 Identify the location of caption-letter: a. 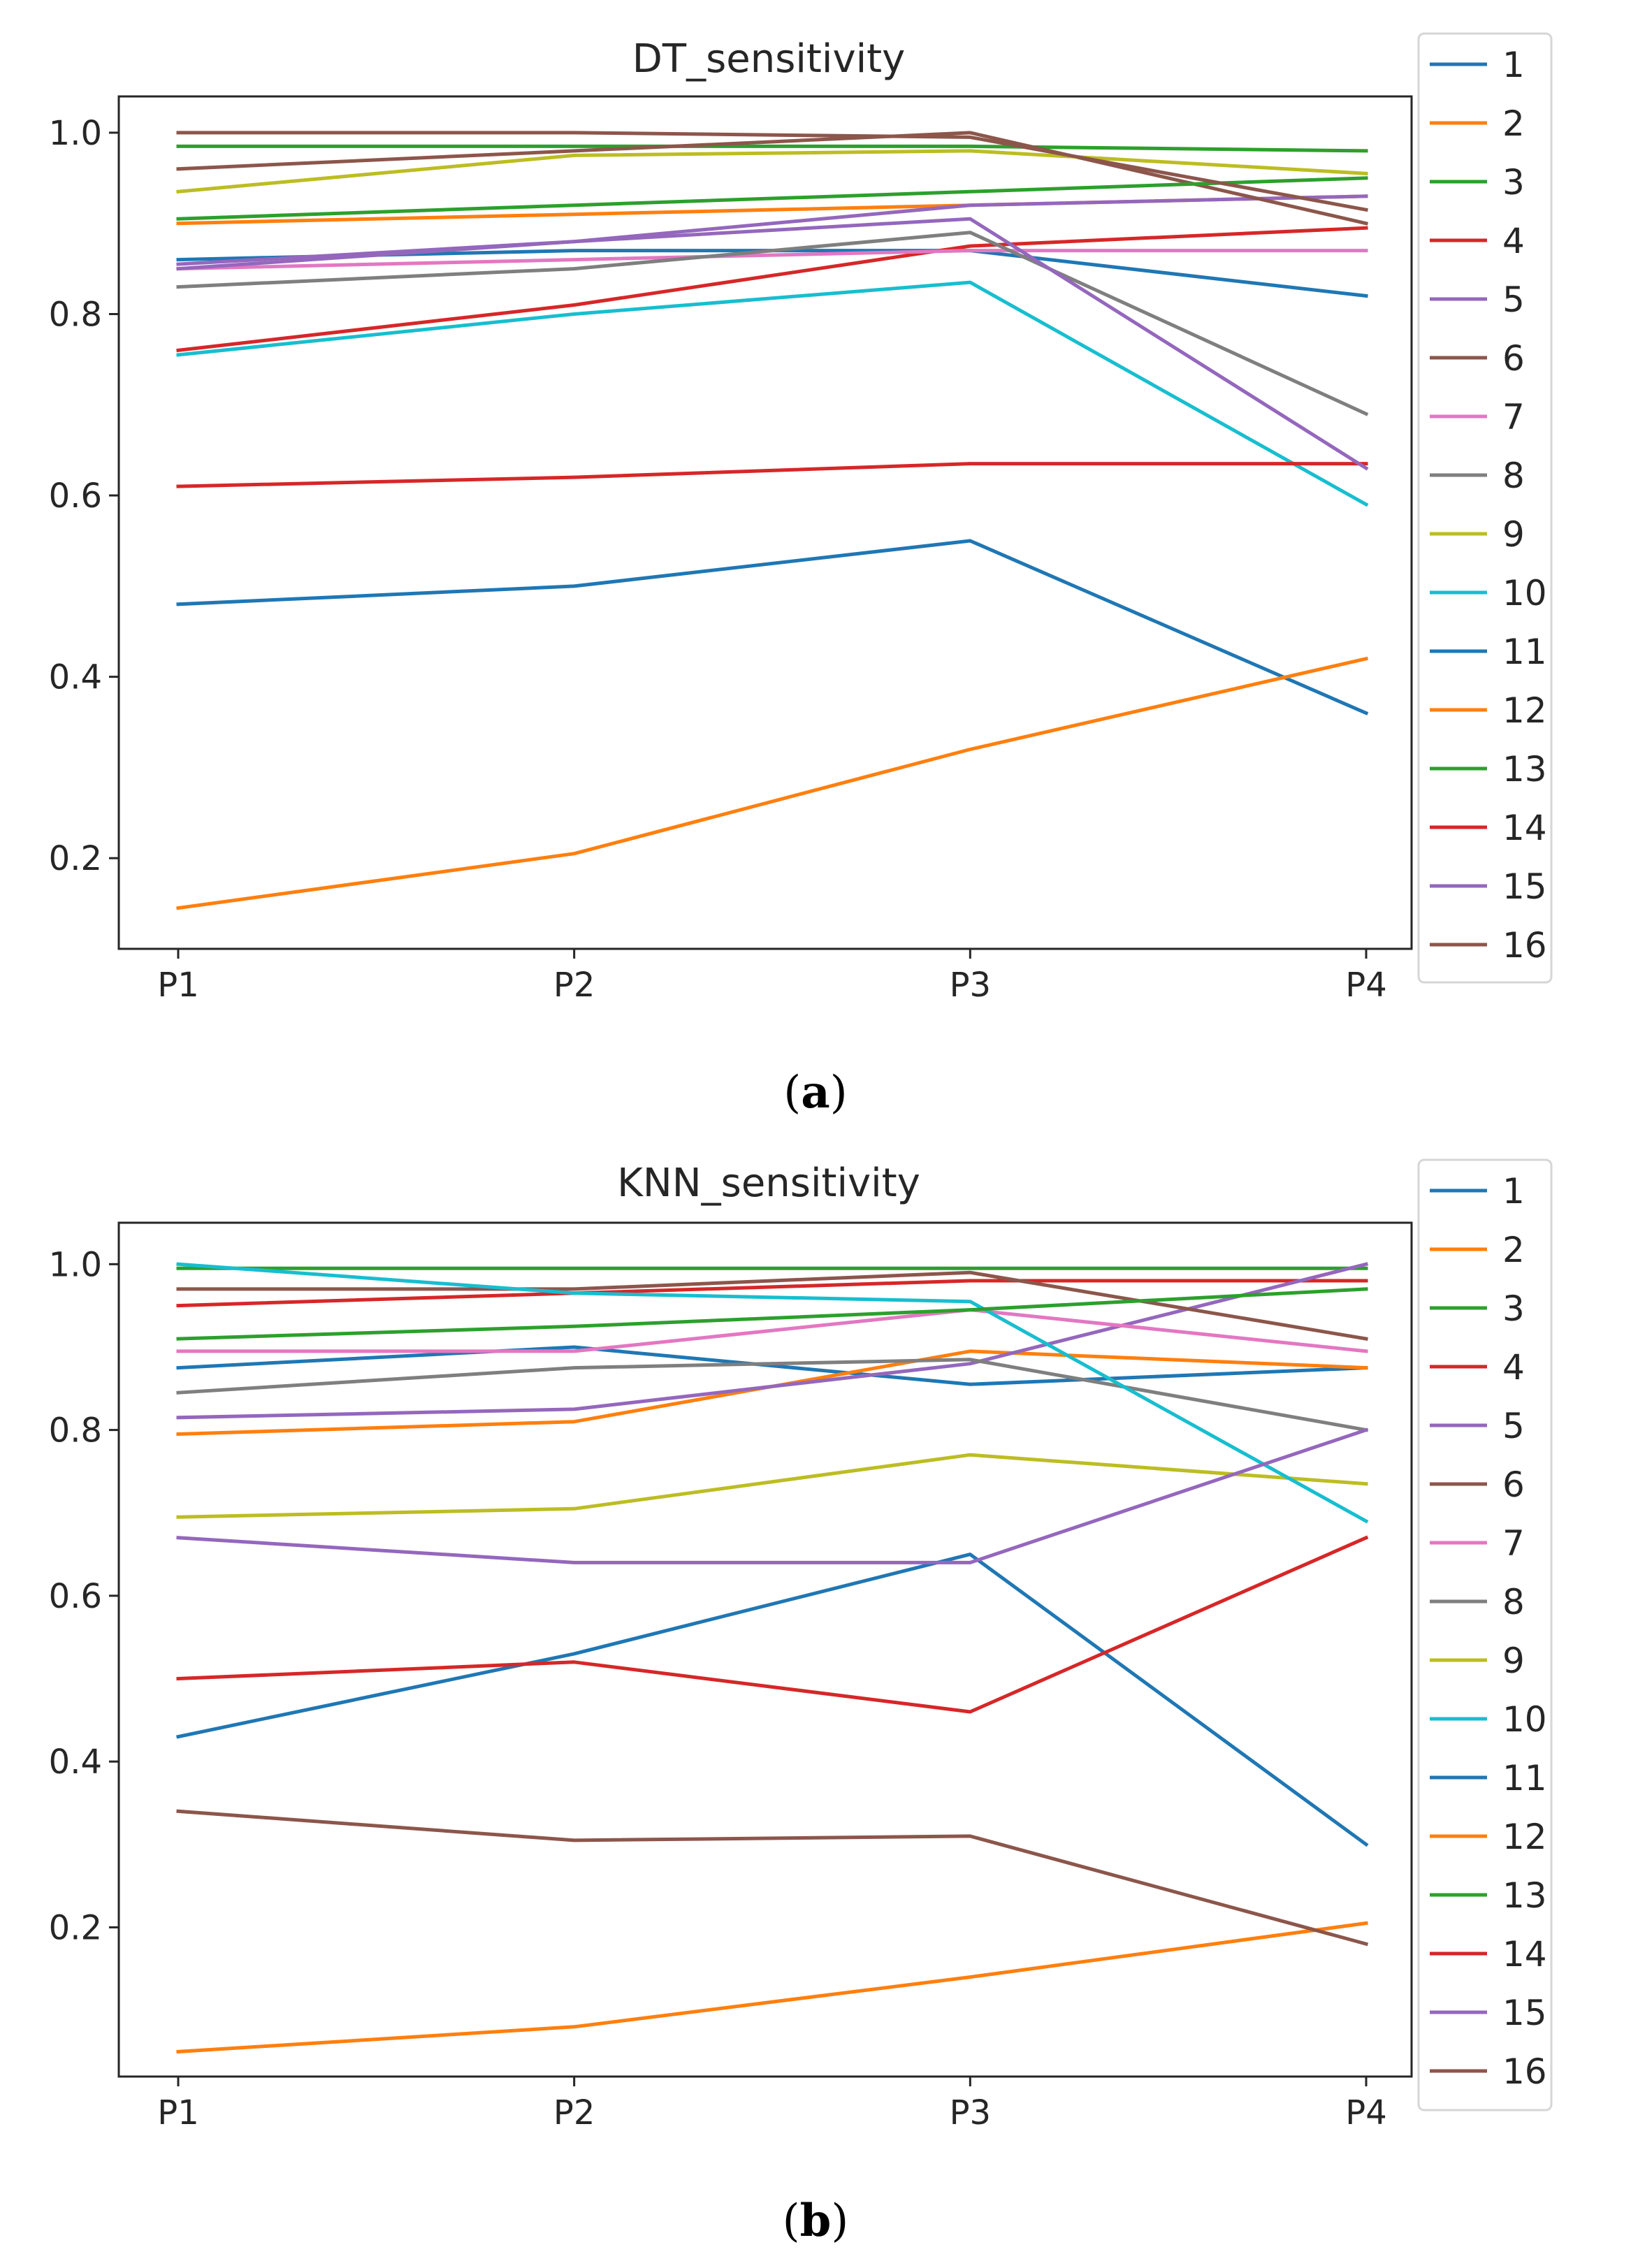
(815, 1092).